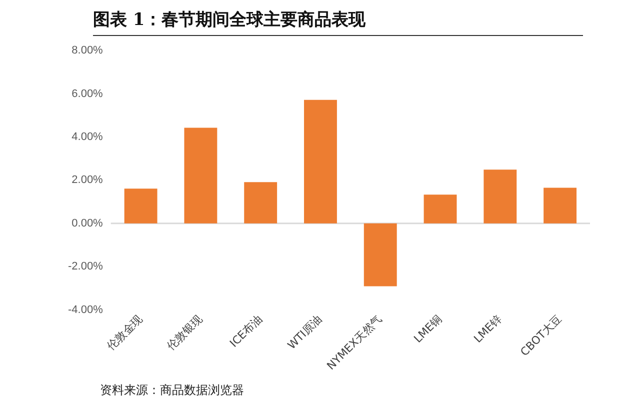  What do you see at coordinates (88, 223) in the screenshot?
I see `y-tick-label: 0.00%` at bounding box center [88, 223].